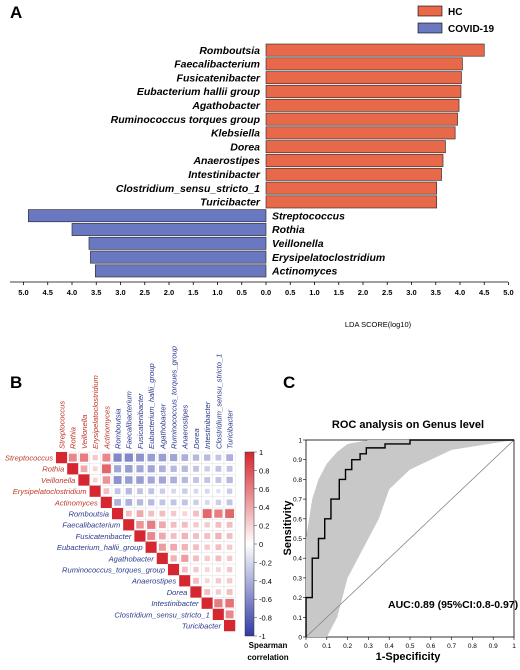 The height and width of the screenshot is (670, 520). What do you see at coordinates (300, 638) in the screenshot?
I see `roc-y-tick-label: 0` at bounding box center [300, 638].